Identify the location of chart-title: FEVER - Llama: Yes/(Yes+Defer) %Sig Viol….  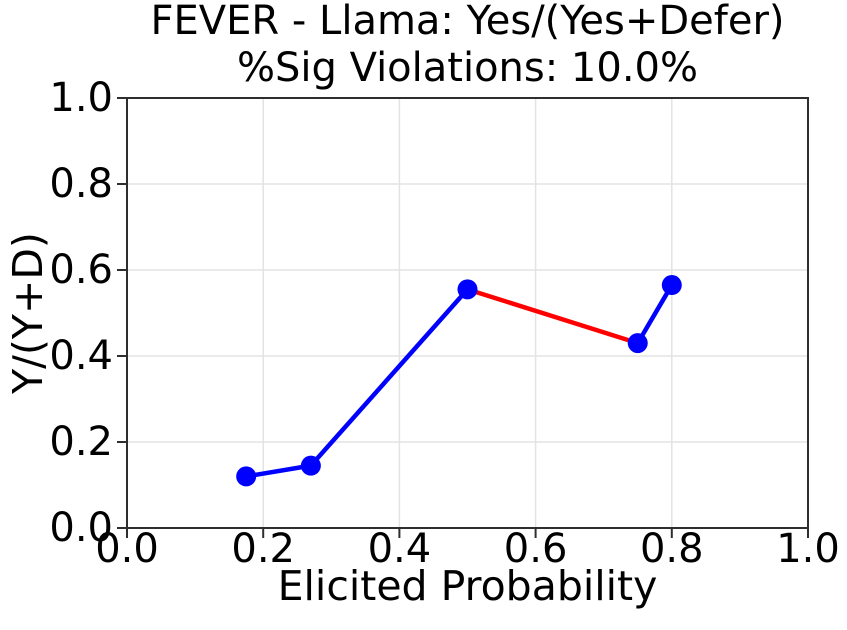
(467, 46).